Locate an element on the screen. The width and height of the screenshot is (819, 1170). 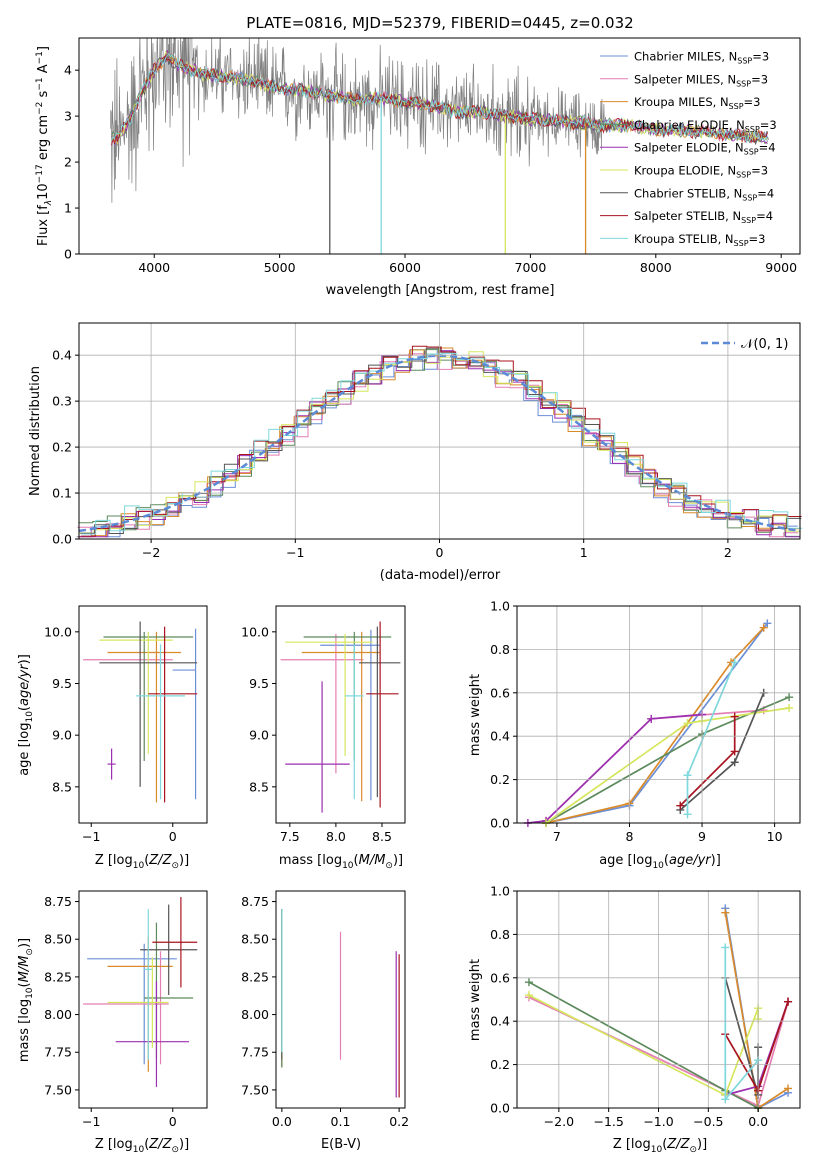
x-tick-label: 8.5 is located at coordinates (382, 836).